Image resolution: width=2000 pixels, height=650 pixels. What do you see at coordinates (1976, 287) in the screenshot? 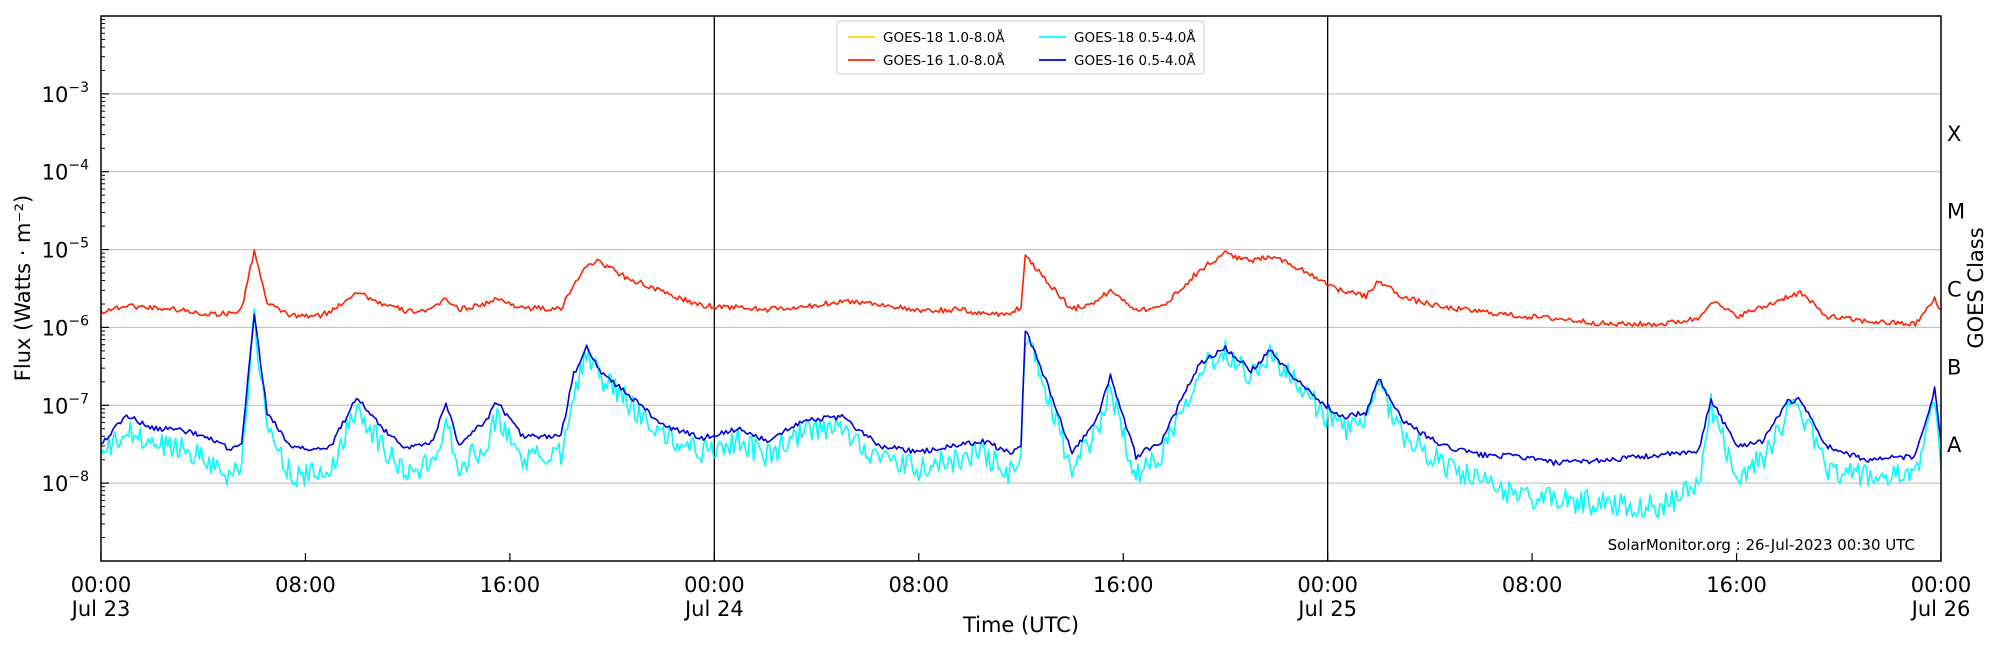
I see `y2-axis-title: GOES Class` at bounding box center [1976, 287].